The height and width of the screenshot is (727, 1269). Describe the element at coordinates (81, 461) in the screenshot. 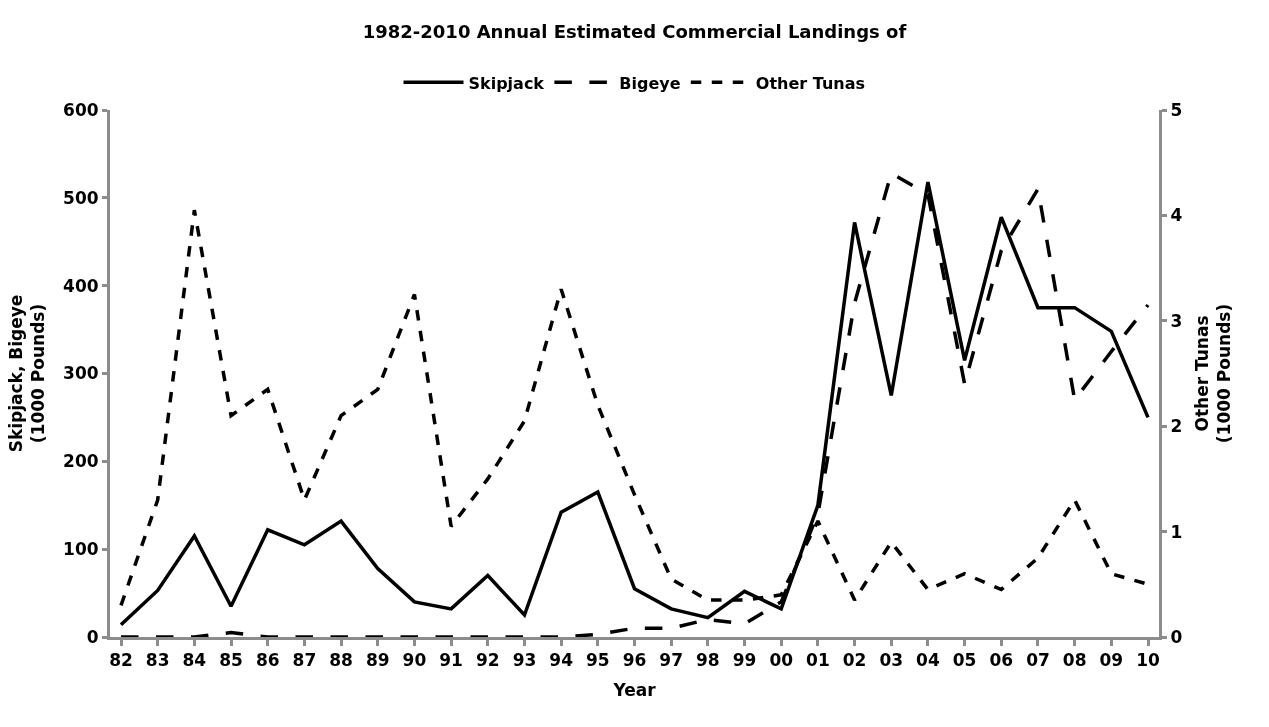

I see `y-tick-label: 200` at that location.